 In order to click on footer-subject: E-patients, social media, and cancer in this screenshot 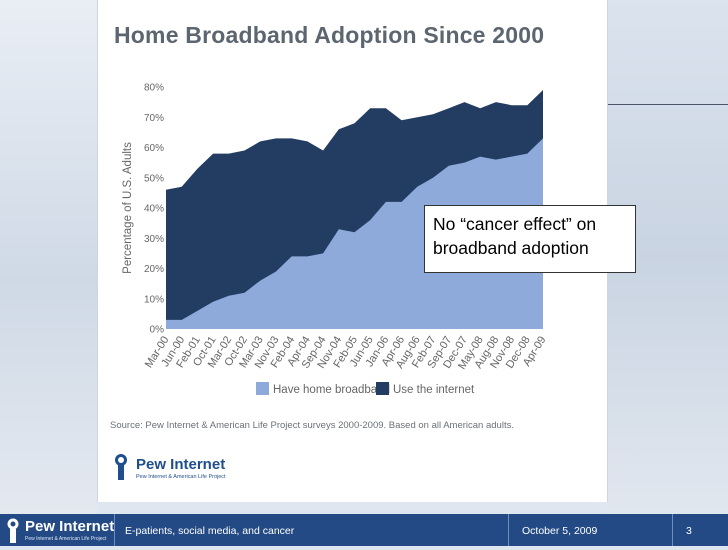, I will do `click(210, 531)`.